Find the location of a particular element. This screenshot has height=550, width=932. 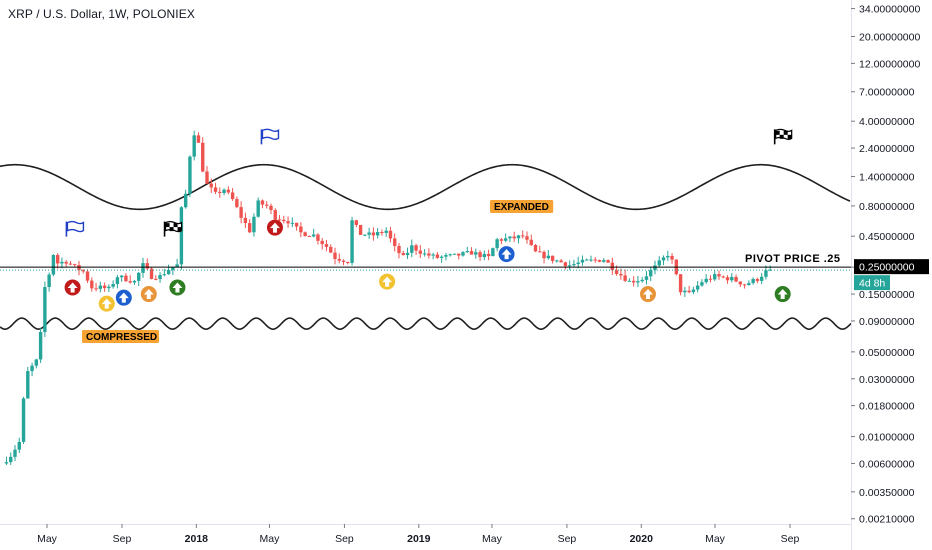

expanded-badge-text: EXPANDED is located at coordinates (521, 207).